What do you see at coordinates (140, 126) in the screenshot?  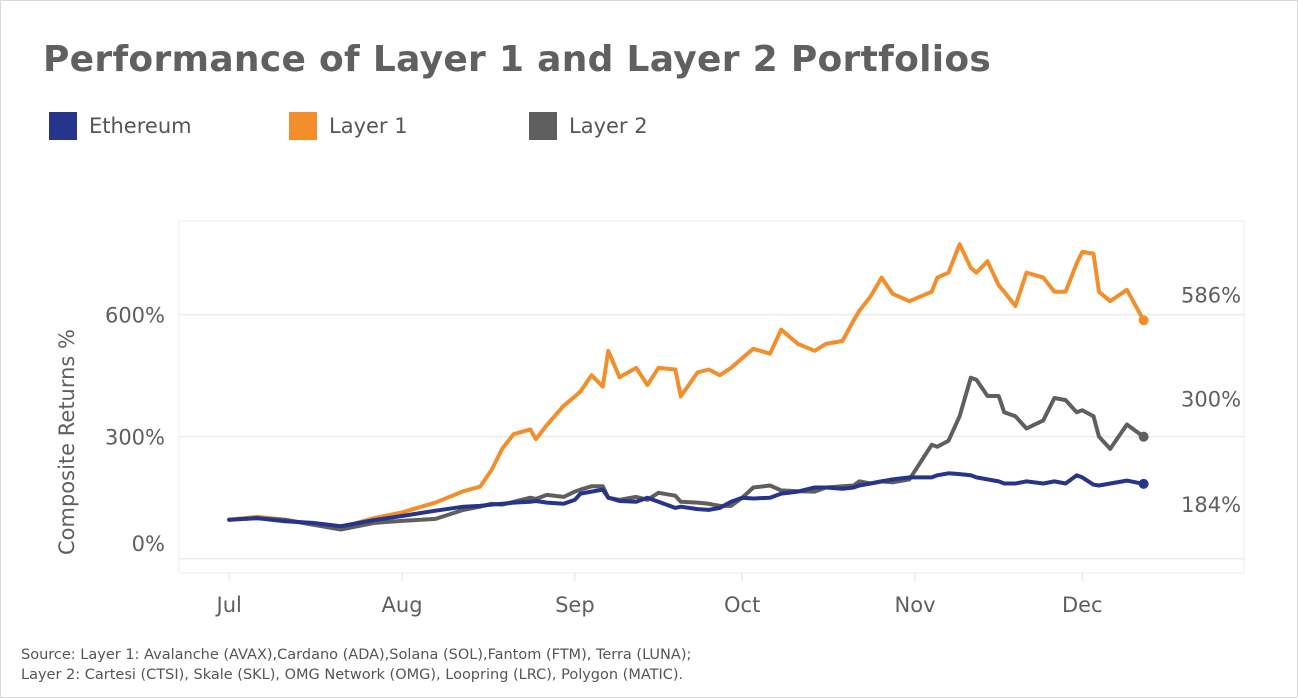 I see `legend-label: Ethereum` at bounding box center [140, 126].